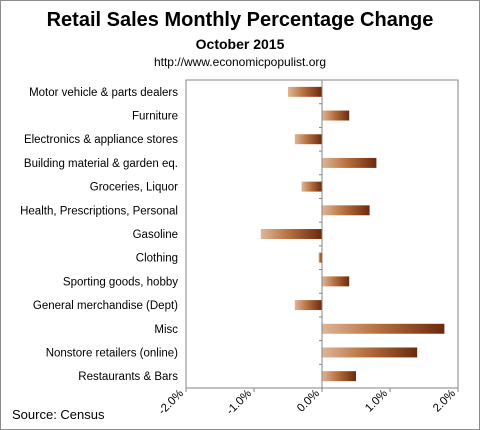 The image size is (480, 430). I want to click on category-label: Clothing, so click(157, 259).